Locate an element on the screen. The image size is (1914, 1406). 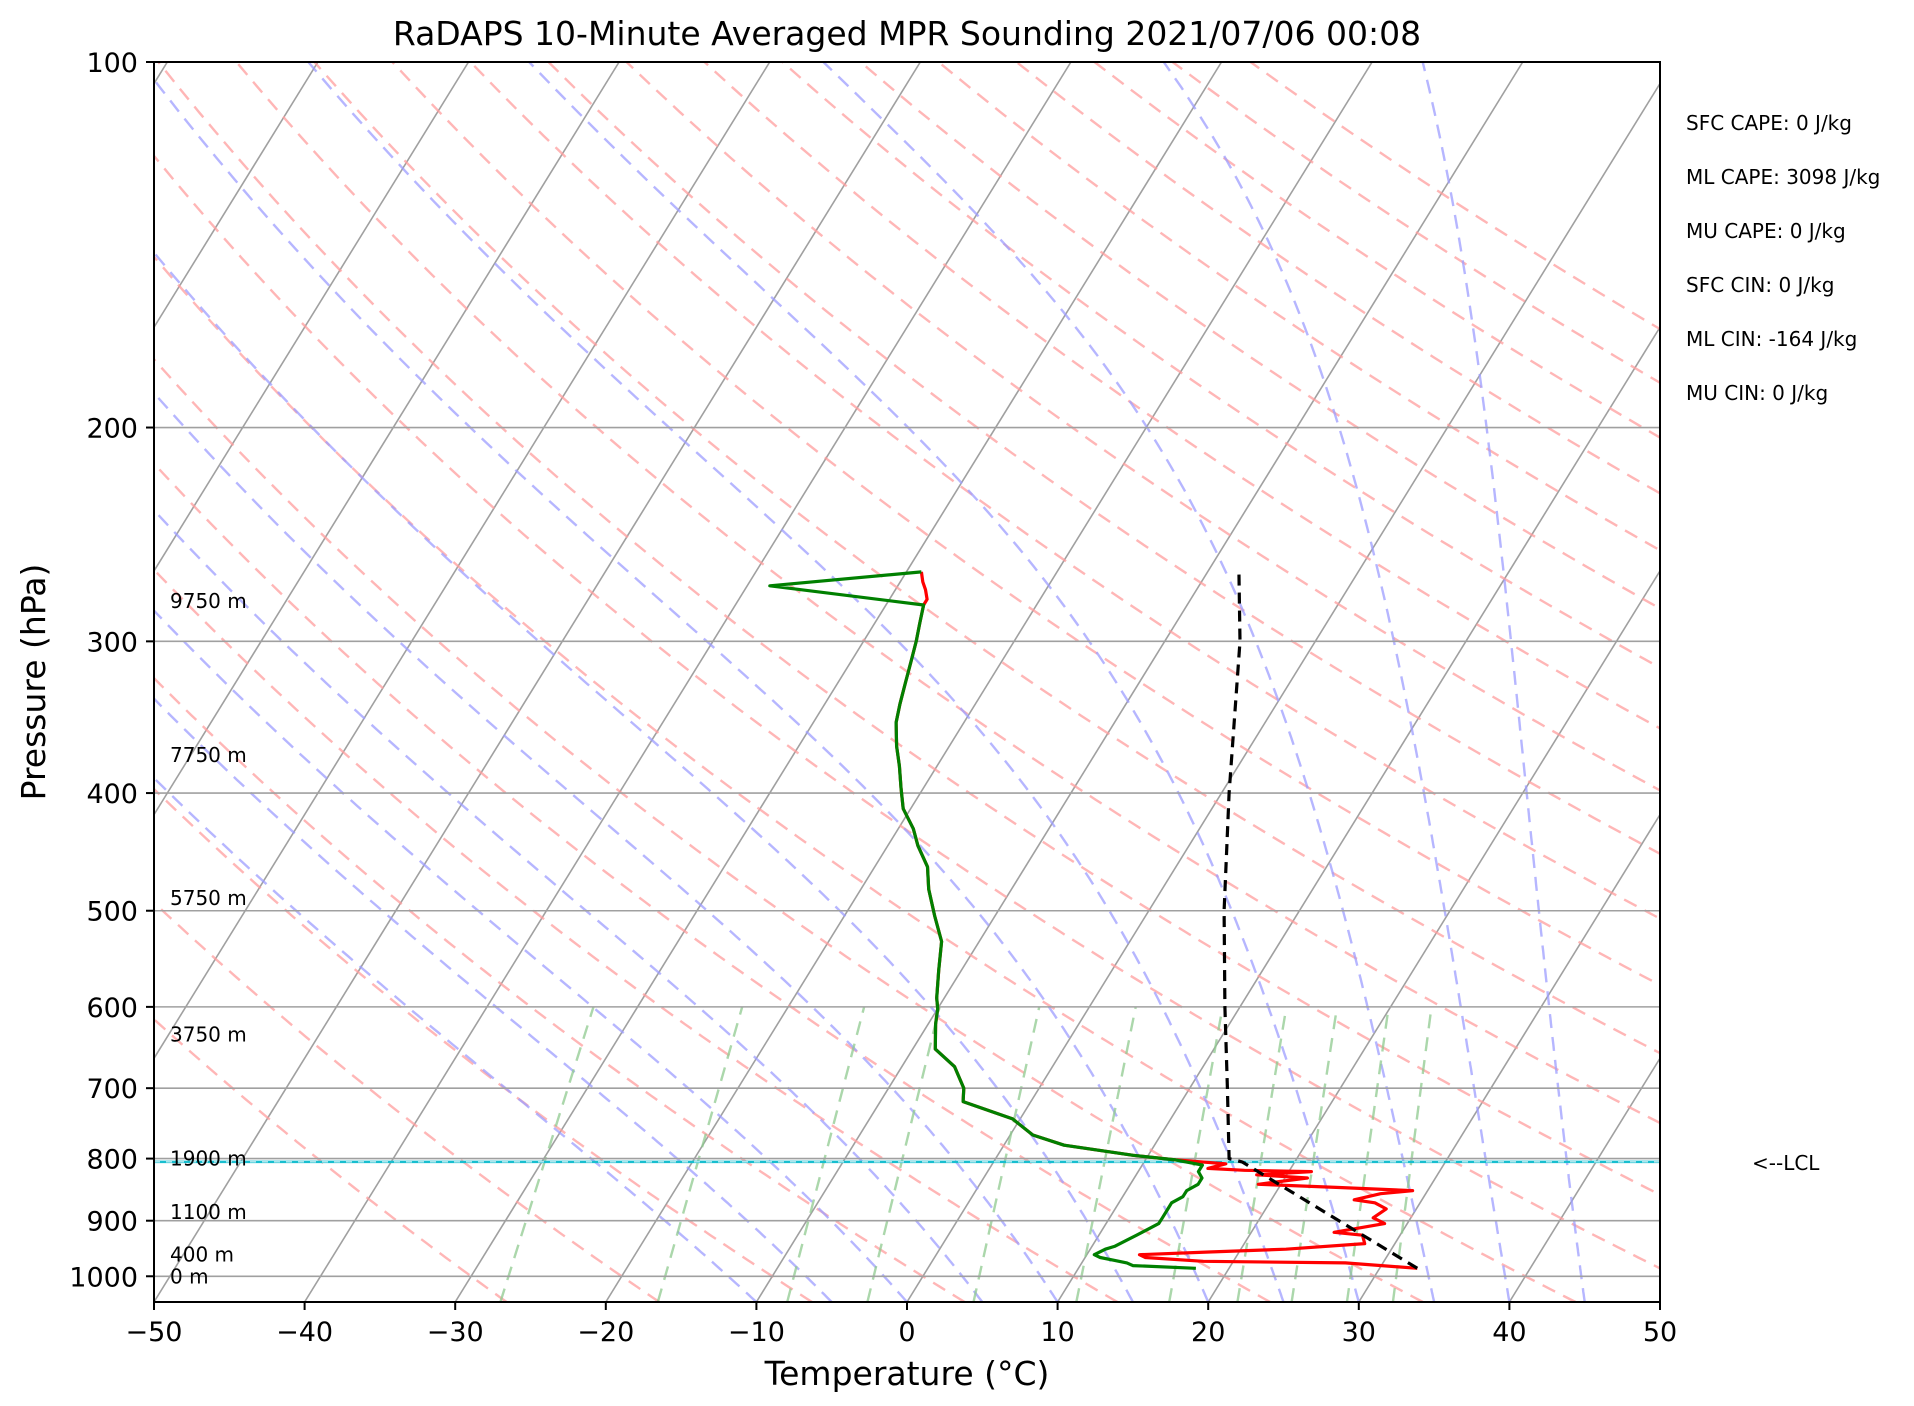
x-tick-label: 0 is located at coordinates (906, 1332).